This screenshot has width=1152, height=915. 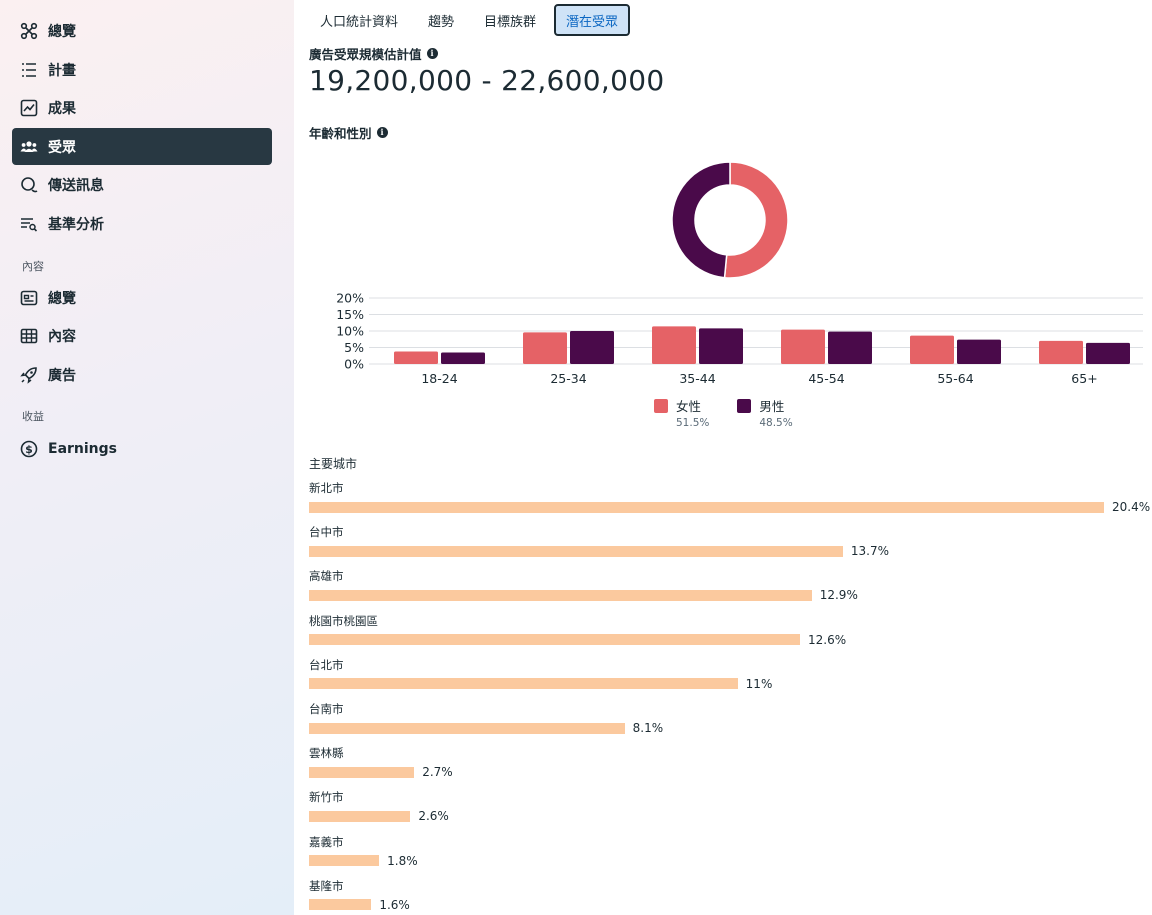 What do you see at coordinates (487, 80) in the screenshot?
I see `audience-estimate-value: 19,200,000 - 22,600,000` at bounding box center [487, 80].